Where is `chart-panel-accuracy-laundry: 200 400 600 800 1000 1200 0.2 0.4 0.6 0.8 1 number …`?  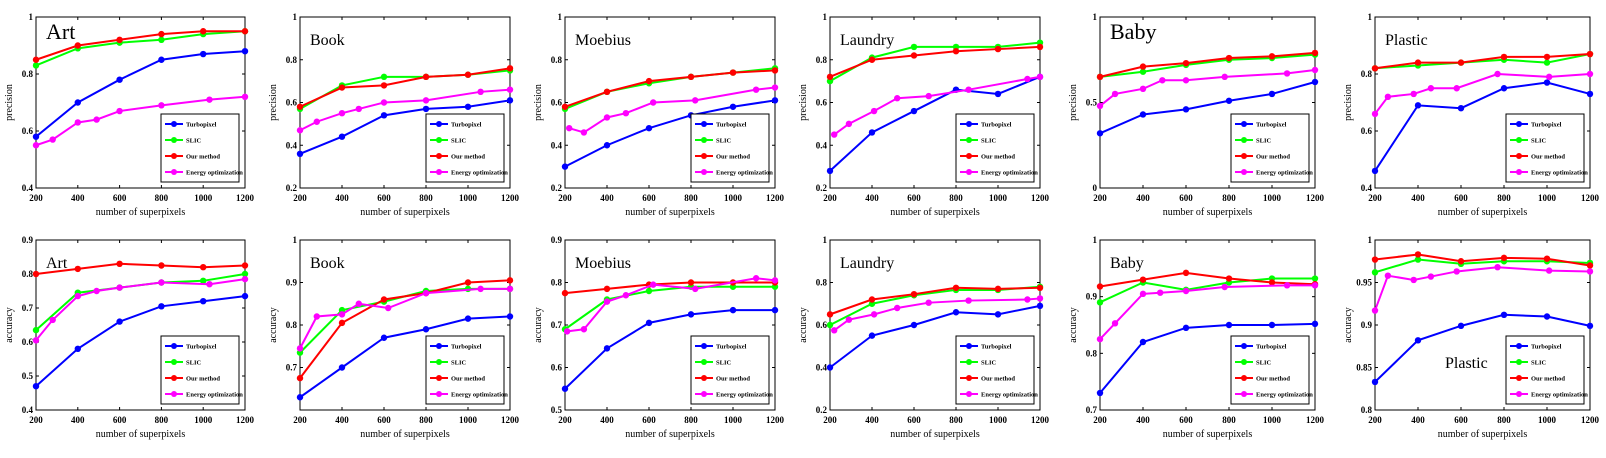
chart-panel-accuracy-laundry: 200 400 600 800 1000 1200 0.2 0.4 0.6 0.8 1 number … is located at coordinates (924, 337).